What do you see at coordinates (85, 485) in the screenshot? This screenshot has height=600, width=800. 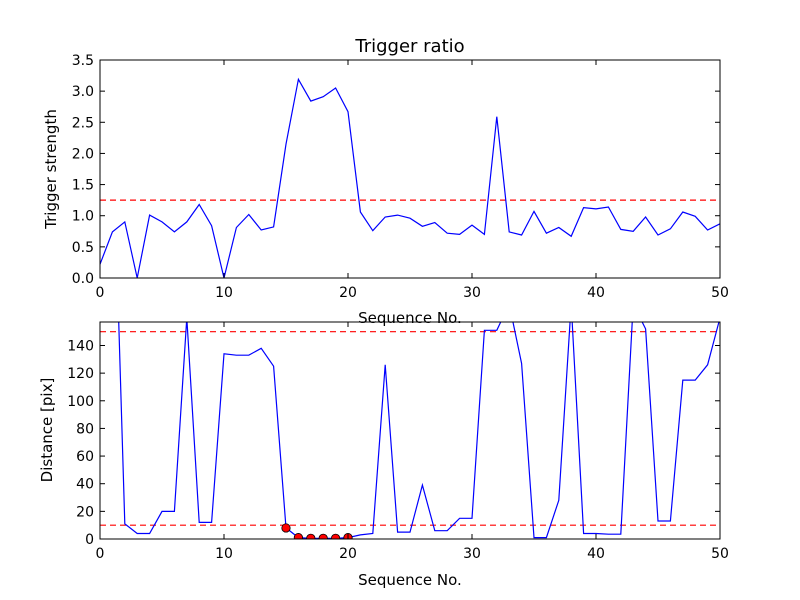 I see `y-tick-label-2: 40` at bounding box center [85, 485].